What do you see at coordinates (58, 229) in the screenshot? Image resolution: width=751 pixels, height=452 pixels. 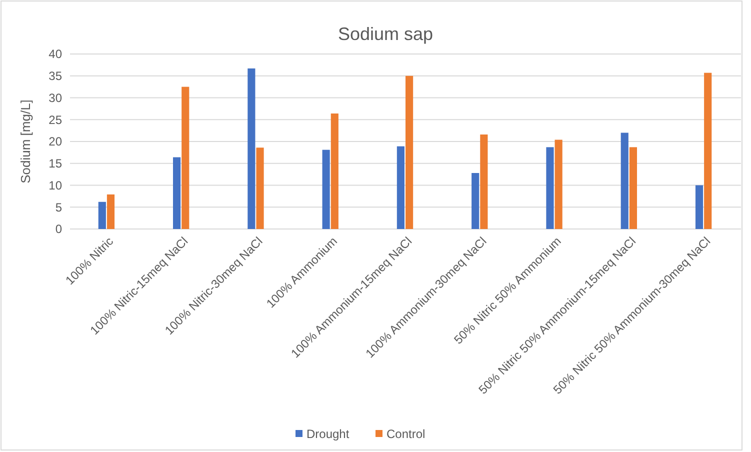 I see `y-tick-label: 0` at bounding box center [58, 229].